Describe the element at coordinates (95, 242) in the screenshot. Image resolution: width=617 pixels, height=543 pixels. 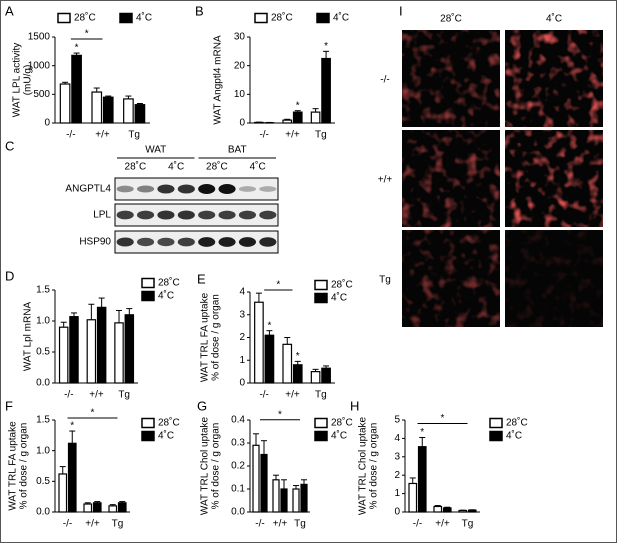
I see `protein-label: HSP90` at that location.